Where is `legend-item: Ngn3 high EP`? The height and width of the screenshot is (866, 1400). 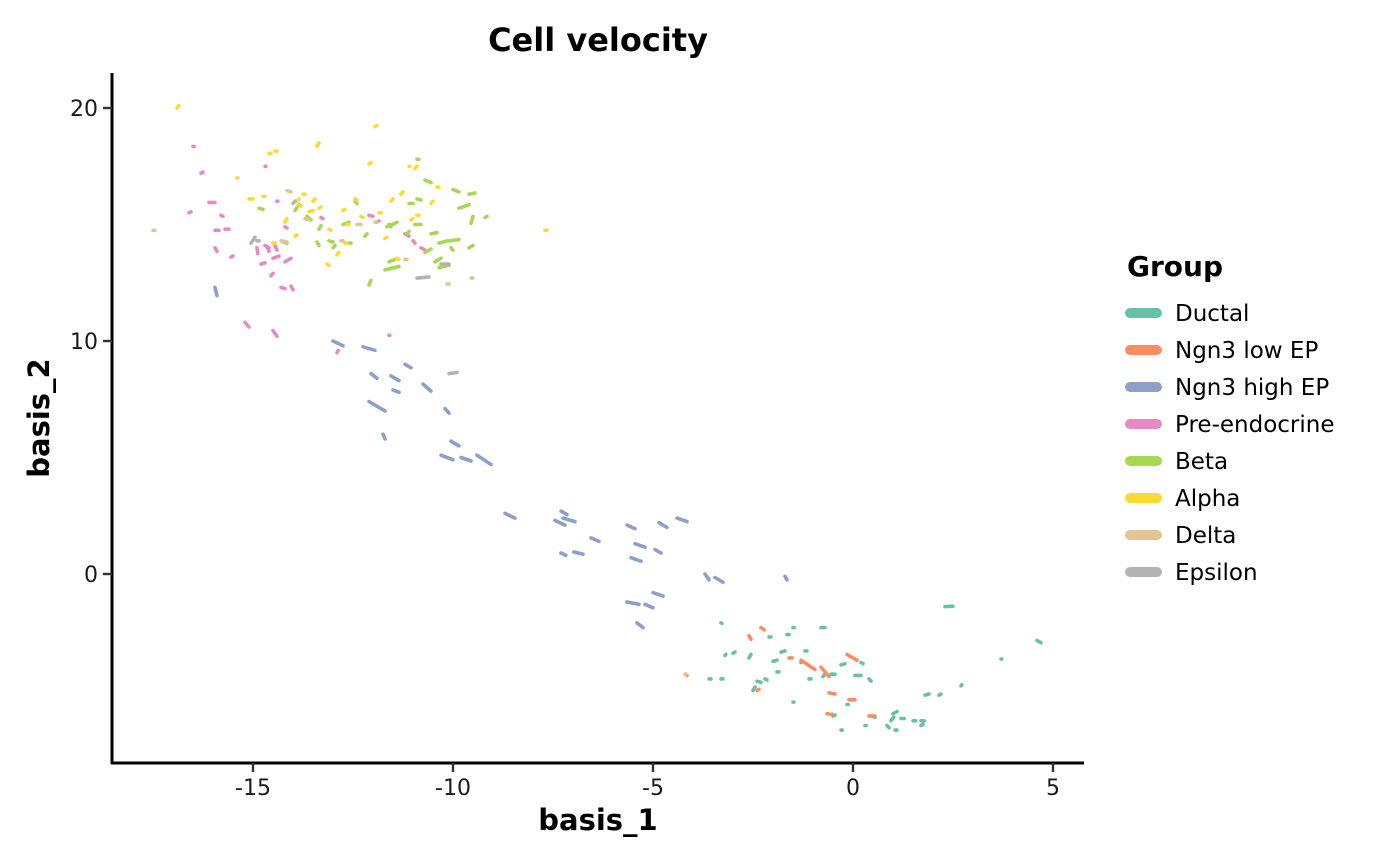 legend-item: Ngn3 high EP is located at coordinates (1227, 388).